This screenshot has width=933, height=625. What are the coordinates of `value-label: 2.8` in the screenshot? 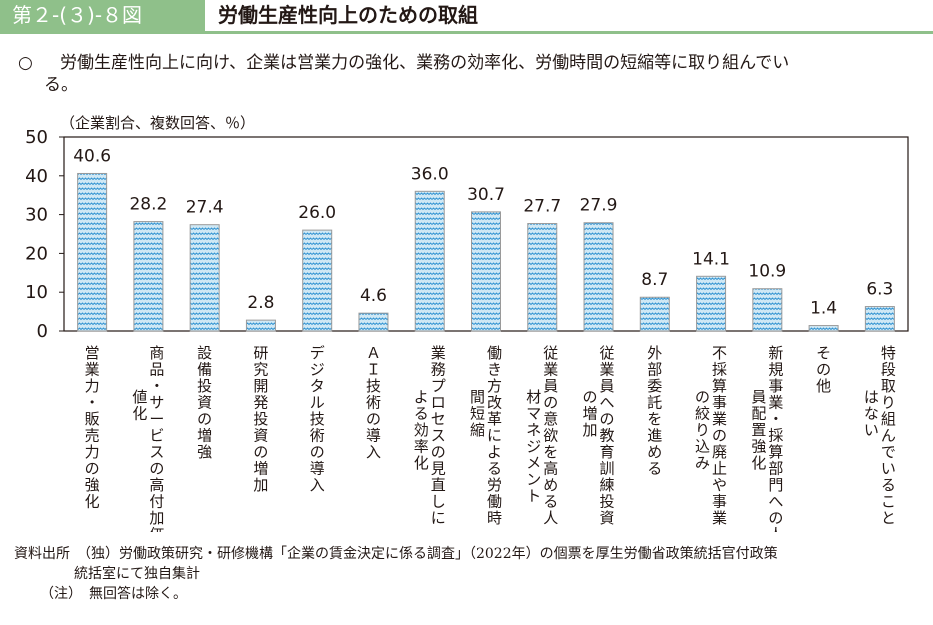 It's located at (260, 303).